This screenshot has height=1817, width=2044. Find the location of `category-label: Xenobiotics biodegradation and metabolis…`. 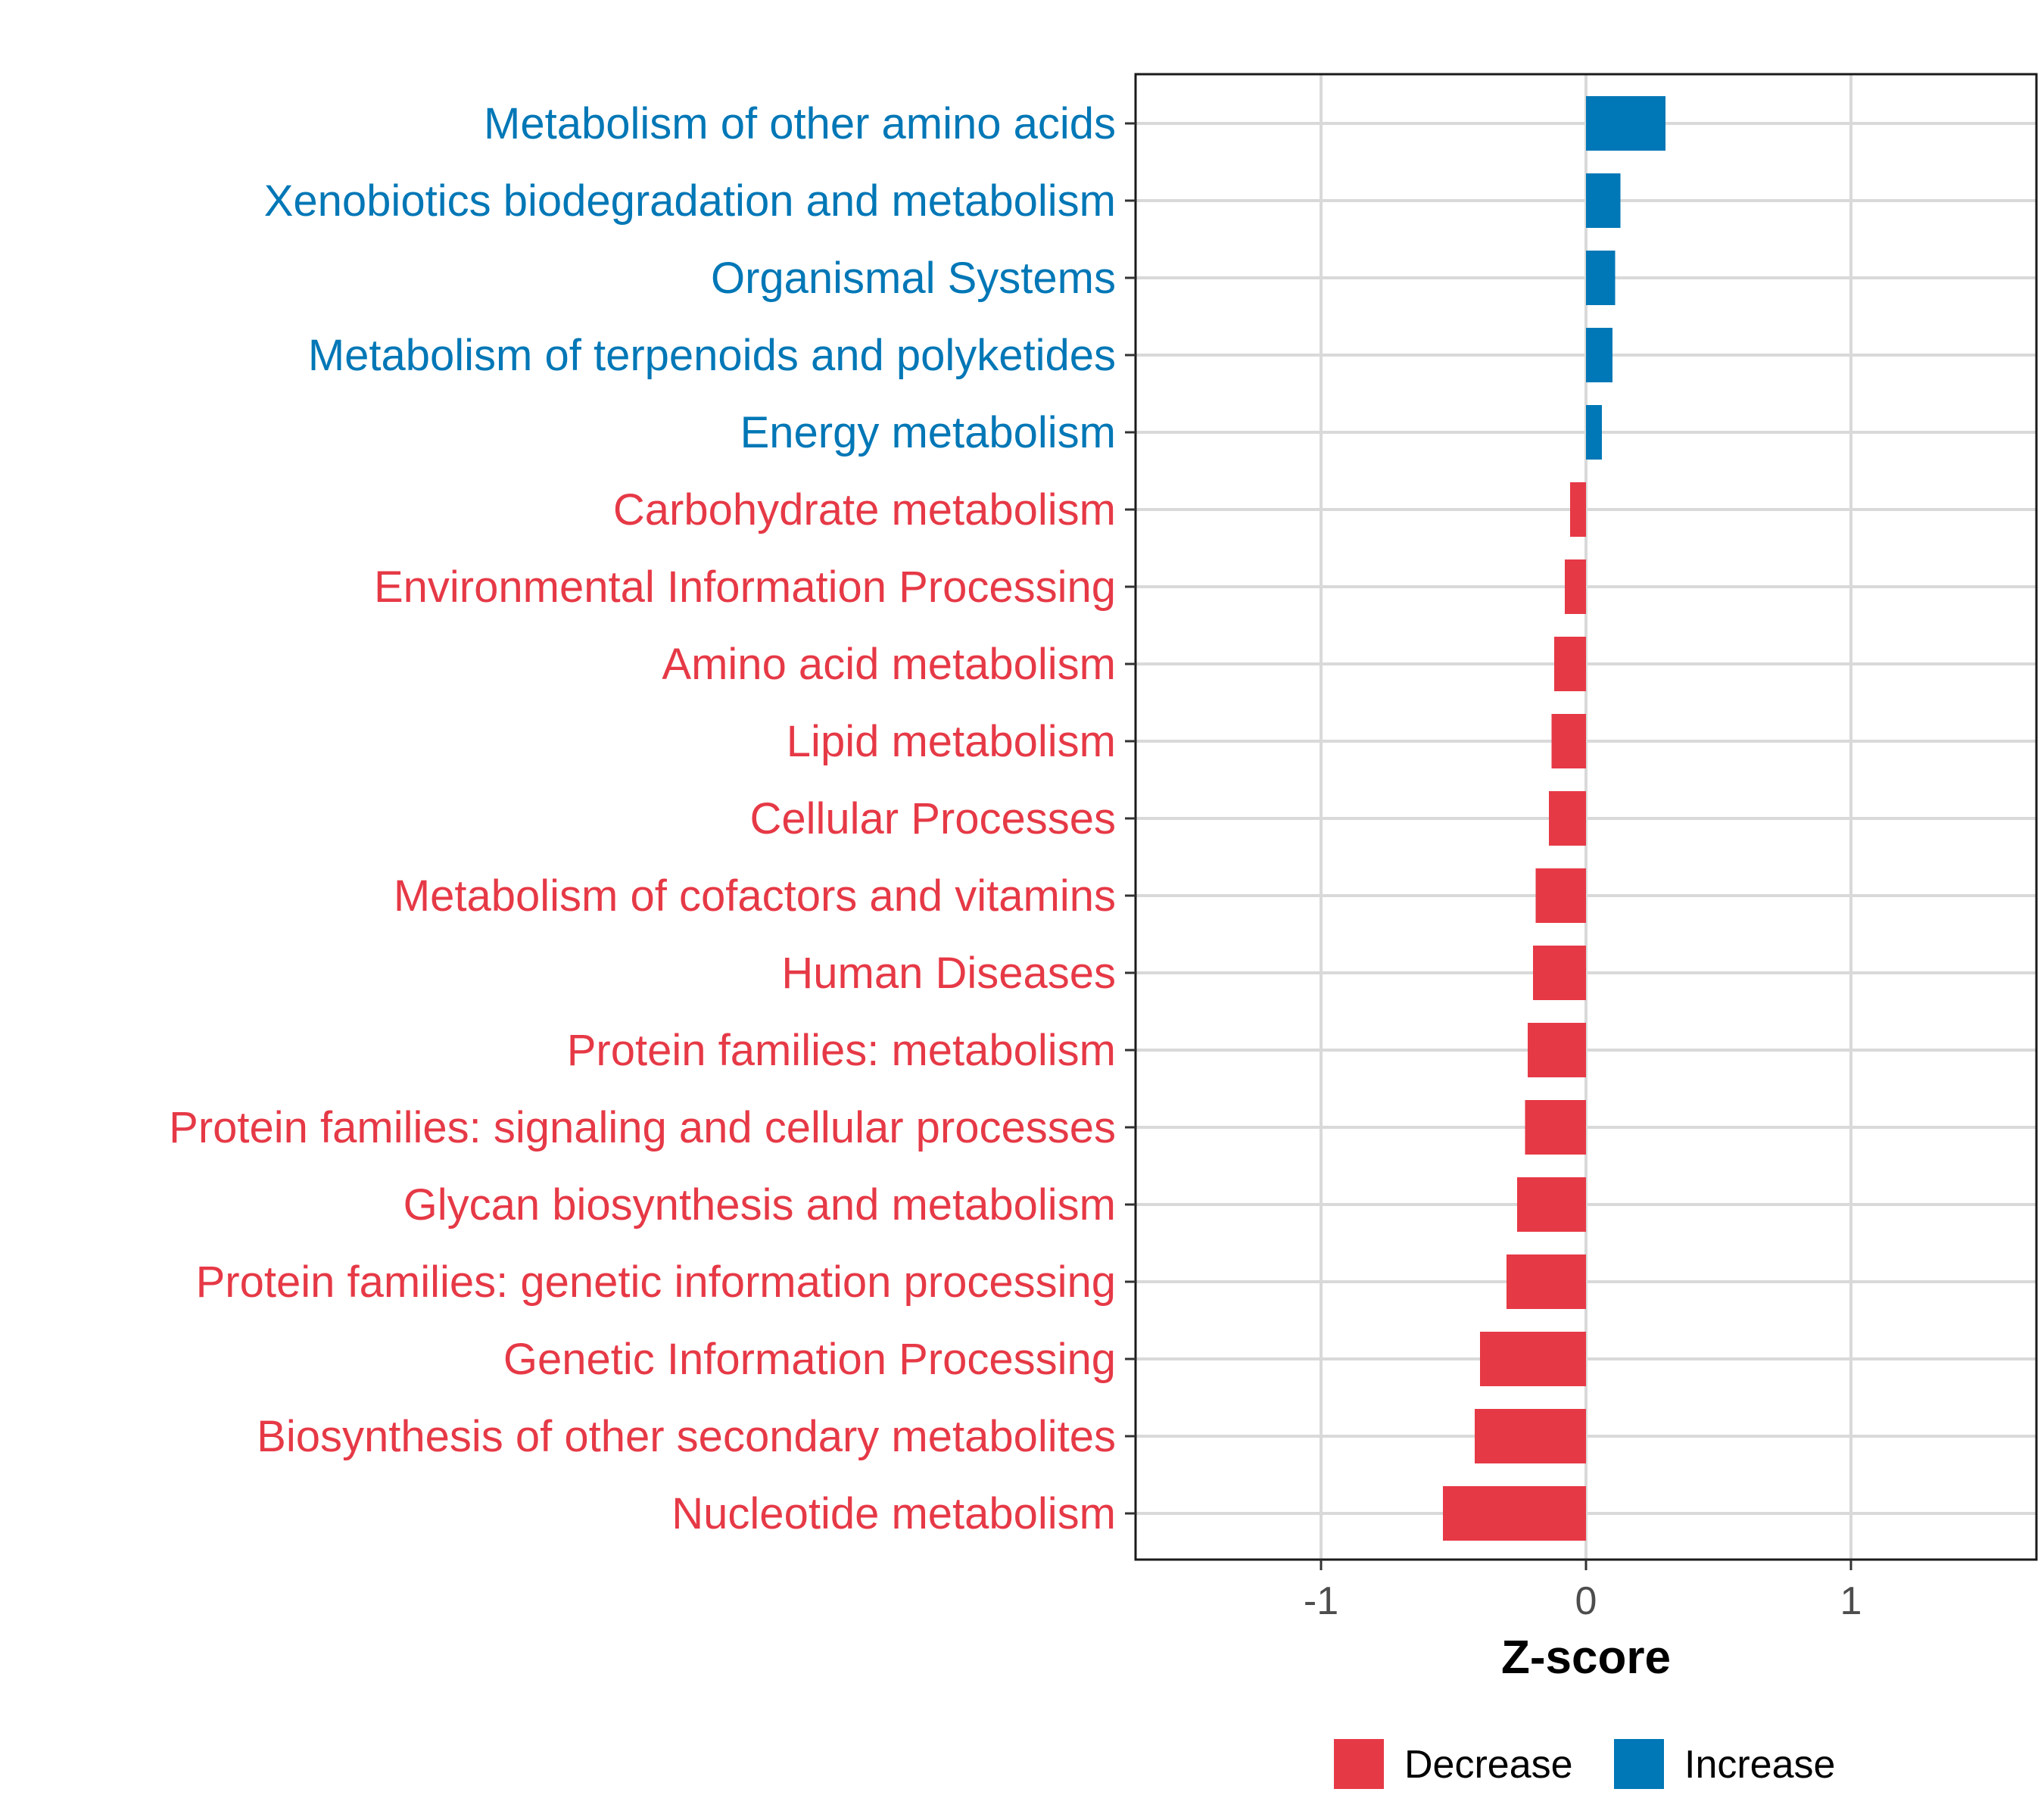

category-label: Xenobiotics biodegradation and metabolis… is located at coordinates (690, 201).